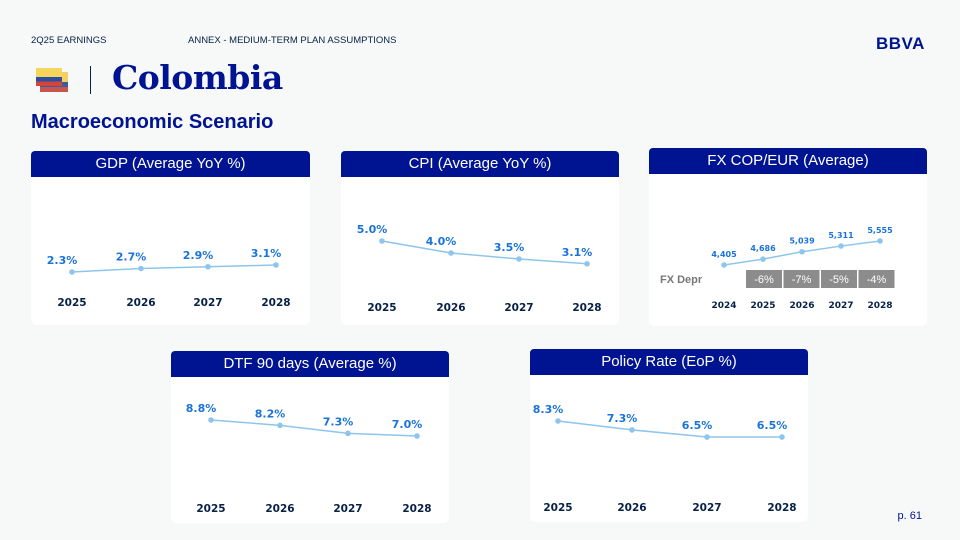  I want to click on fx-x-tick: 2025, so click(762, 306).